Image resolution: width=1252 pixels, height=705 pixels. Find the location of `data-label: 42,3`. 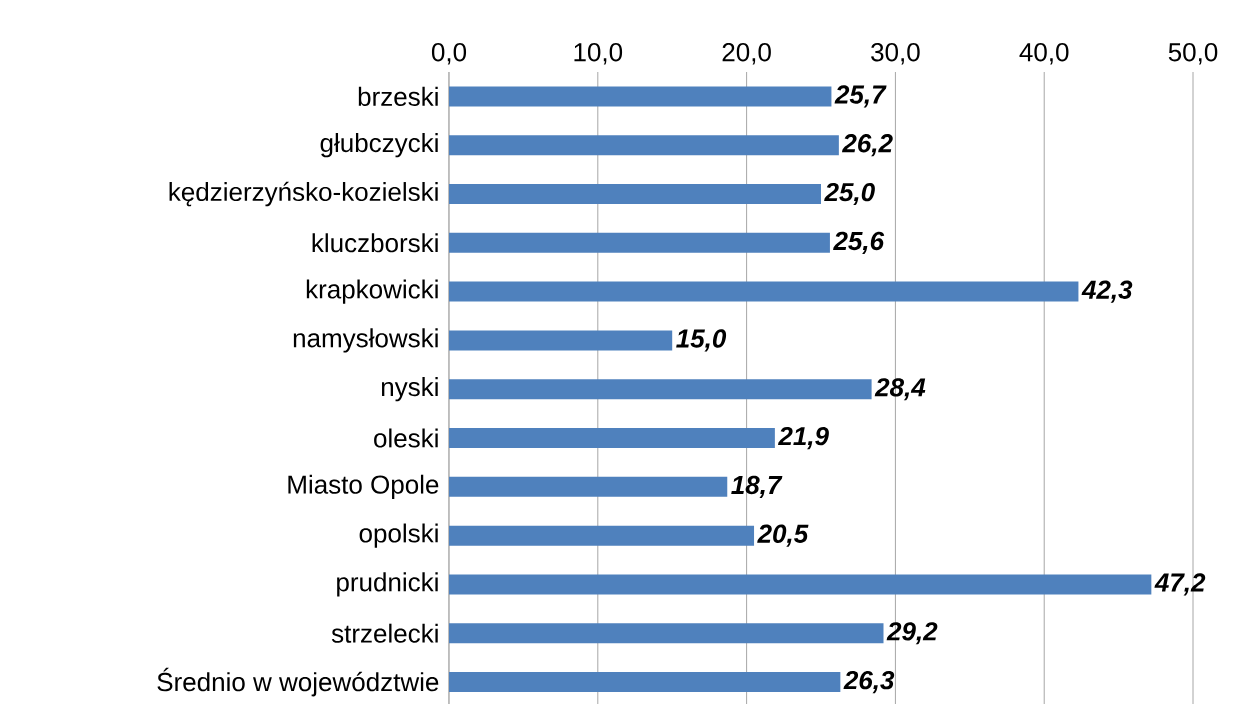

data-label: 42,3 is located at coordinates (1107, 291).